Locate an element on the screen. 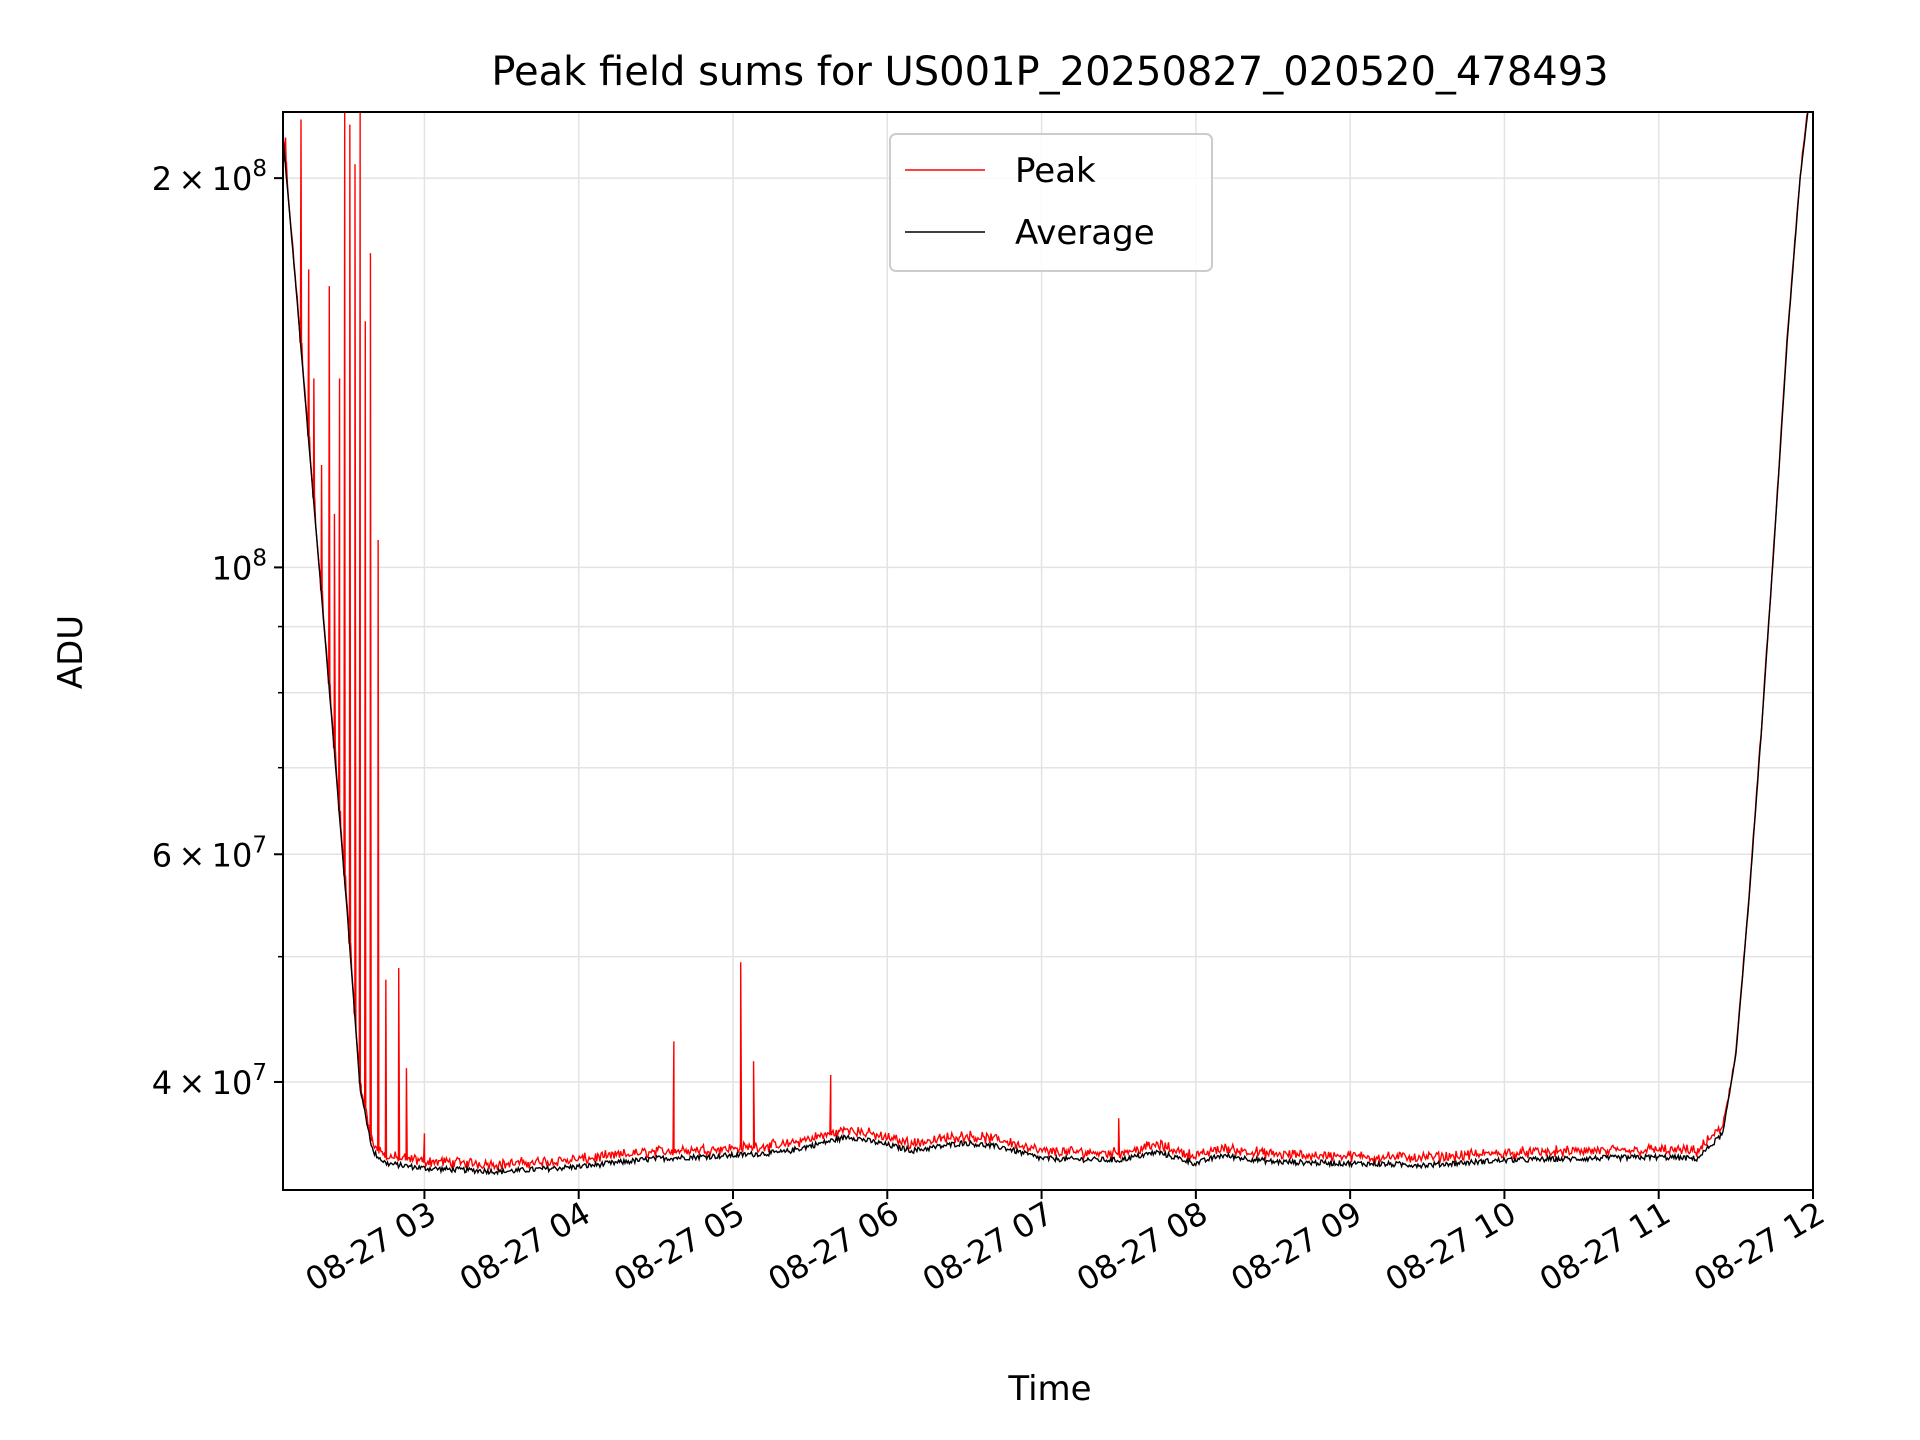 This screenshot has height=1440, width=1920. legend-box is located at coordinates (1051, 202).